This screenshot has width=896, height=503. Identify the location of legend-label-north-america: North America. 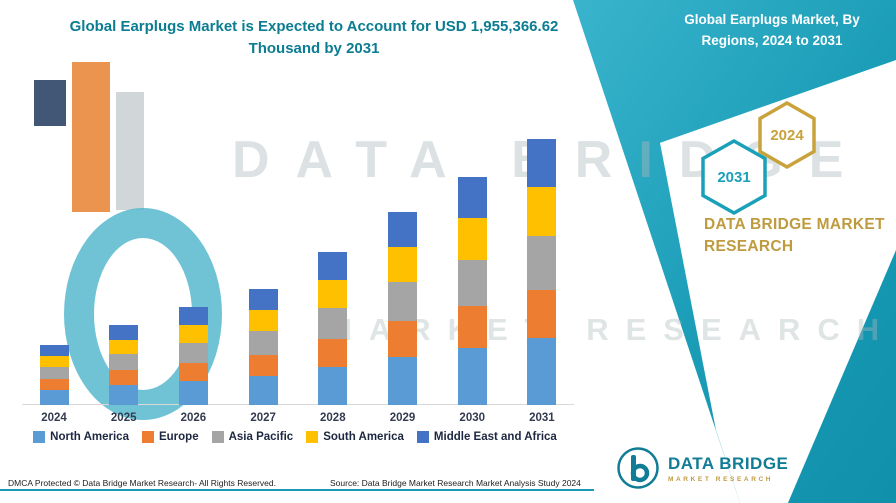
(89, 437).